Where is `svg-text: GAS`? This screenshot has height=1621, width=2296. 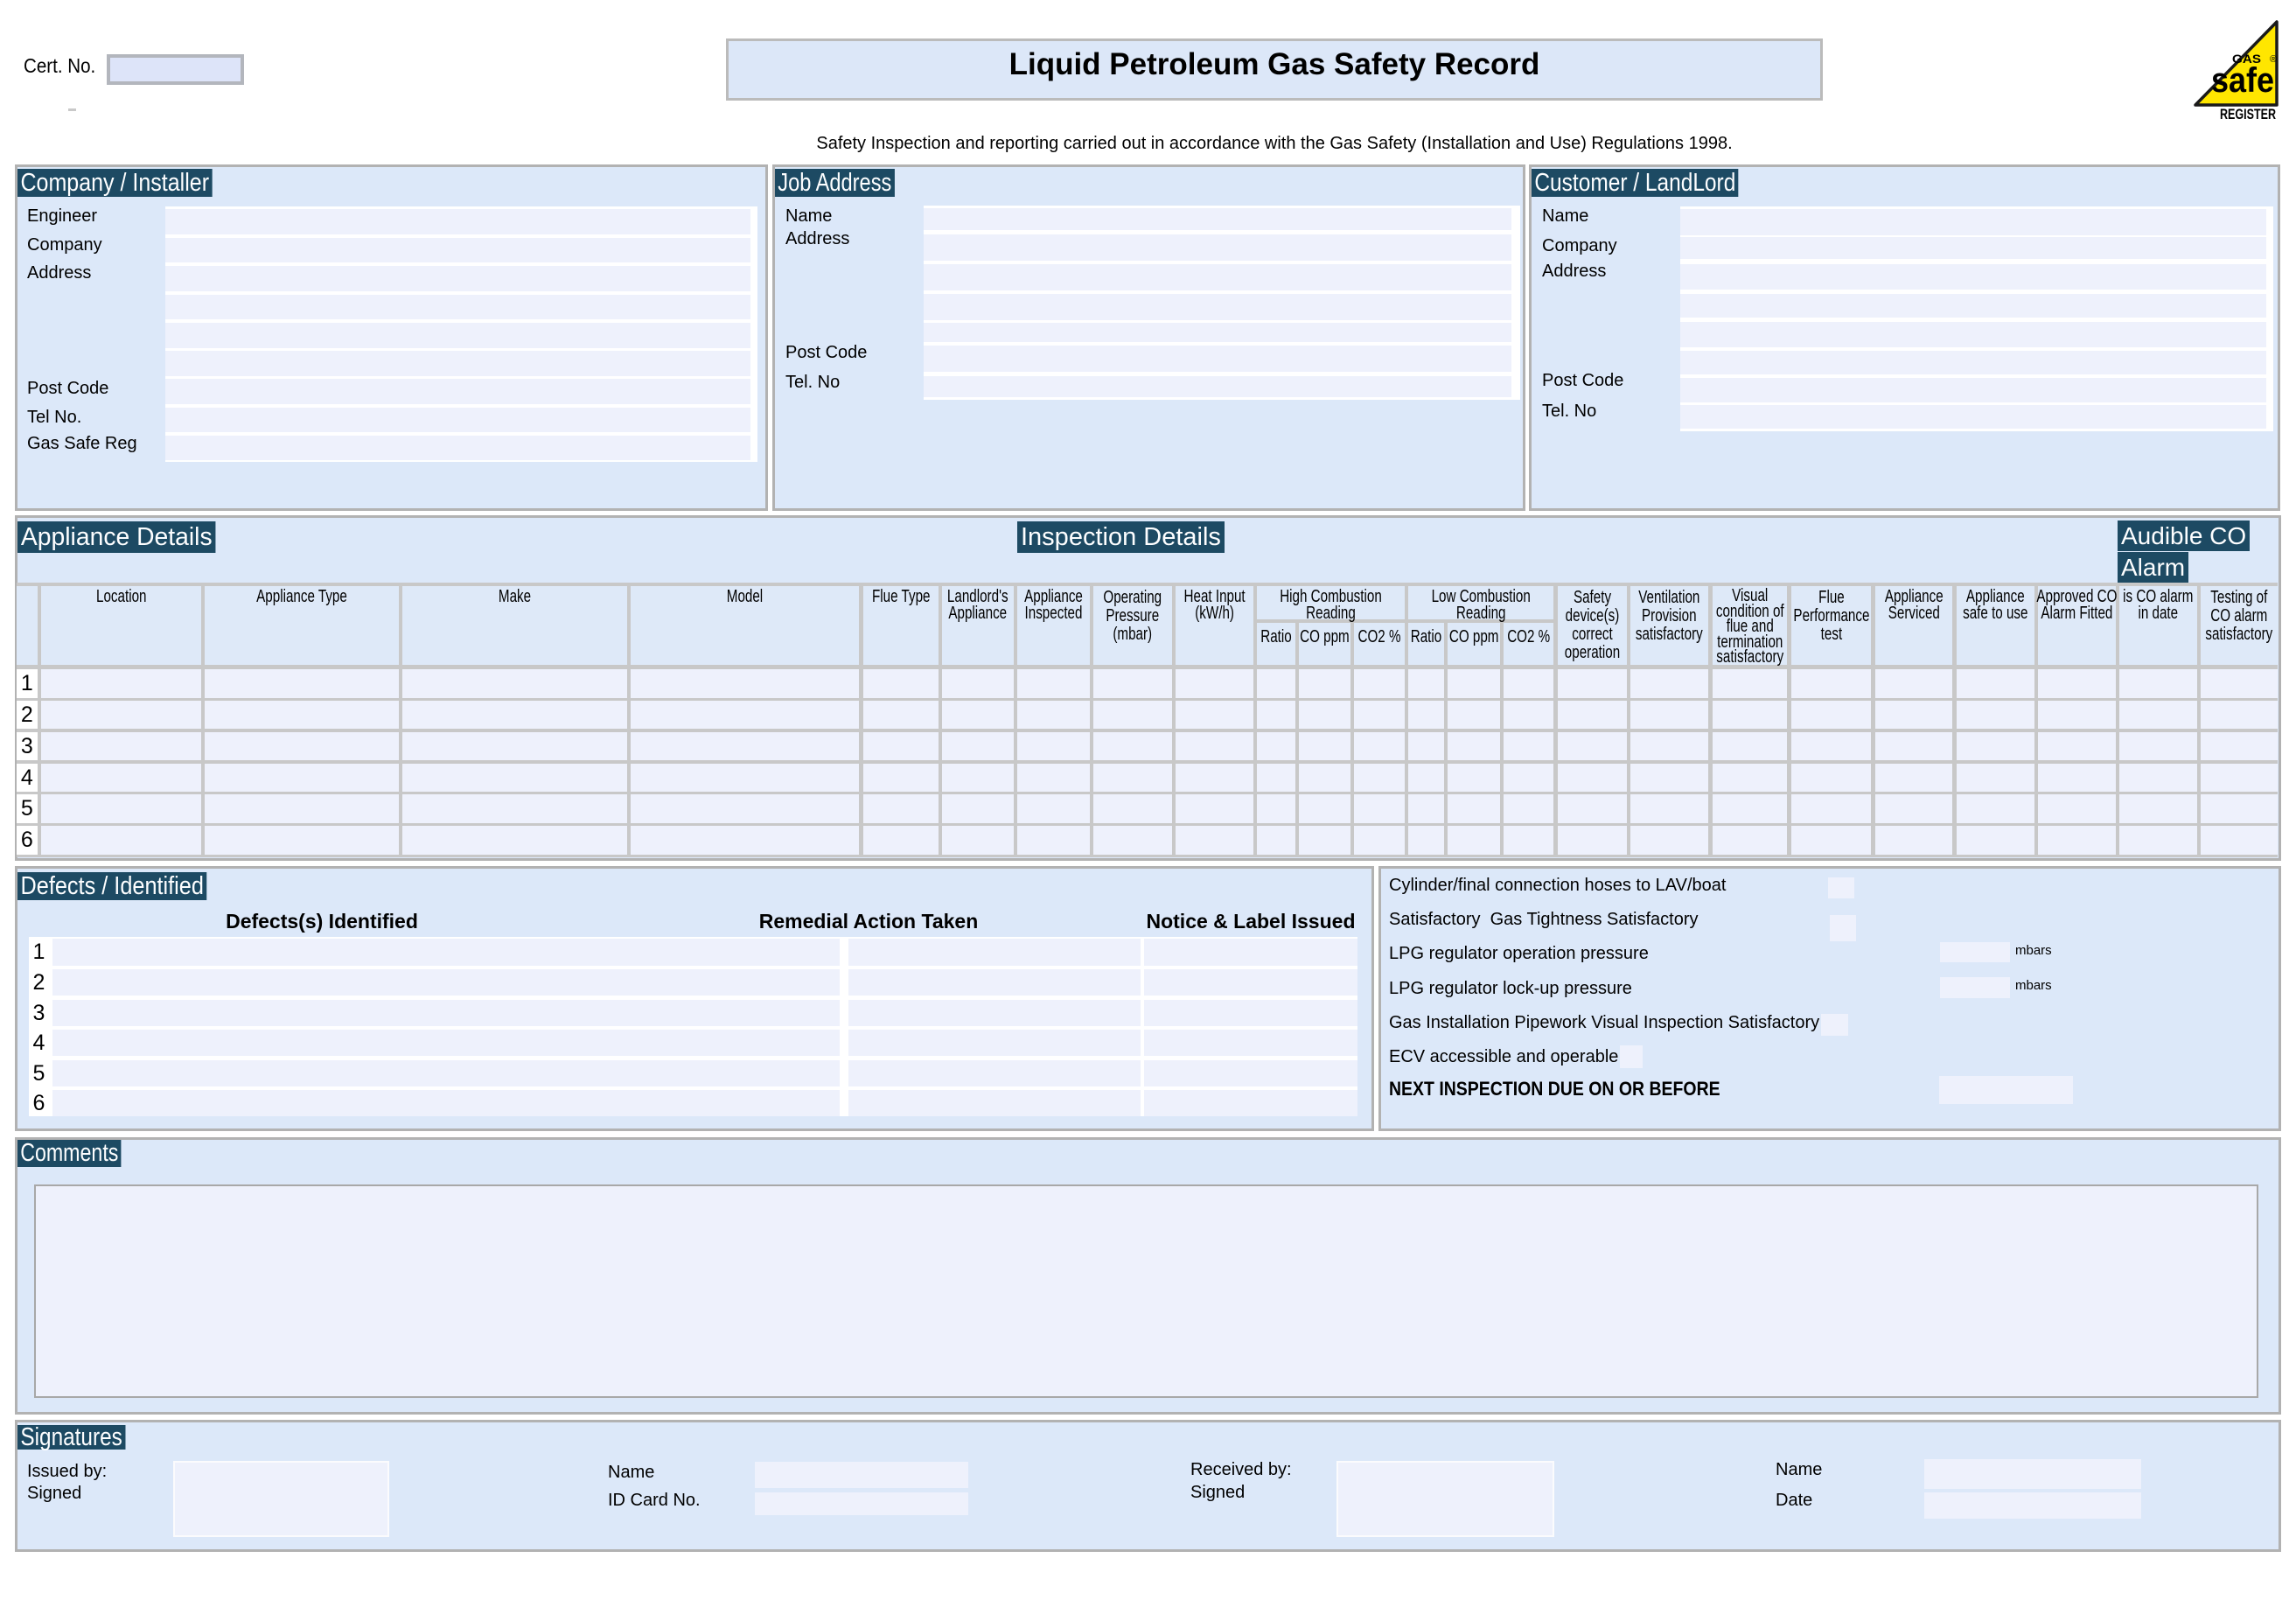 svg-text: GAS is located at coordinates (2247, 59).